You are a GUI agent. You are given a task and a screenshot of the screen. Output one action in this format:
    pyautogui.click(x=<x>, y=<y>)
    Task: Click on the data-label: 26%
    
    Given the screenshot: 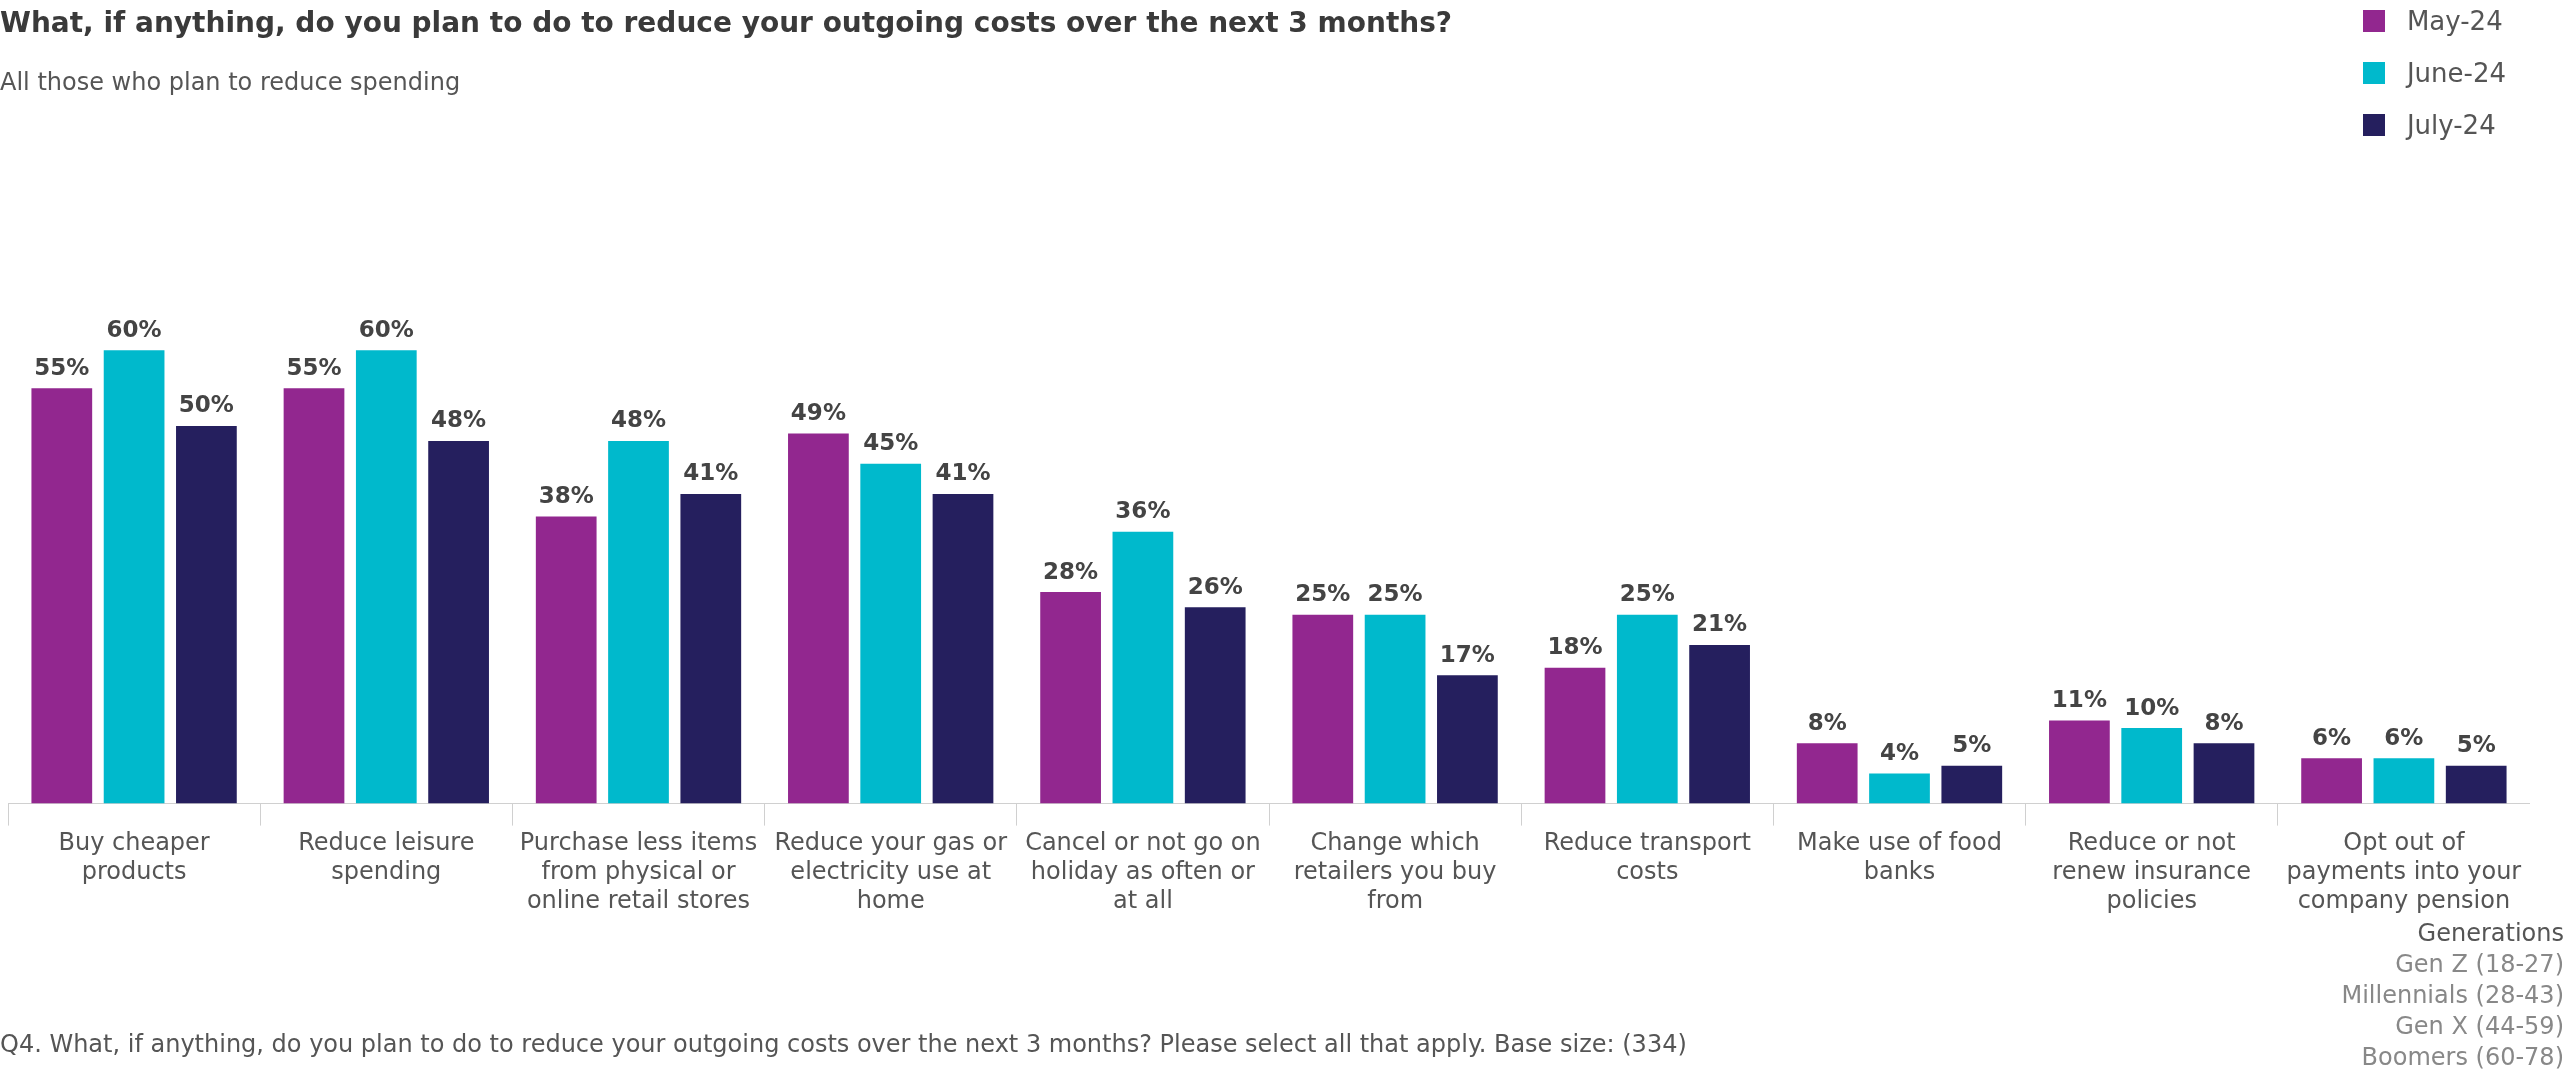 What is the action you would take?
    pyautogui.click(x=1215, y=585)
    